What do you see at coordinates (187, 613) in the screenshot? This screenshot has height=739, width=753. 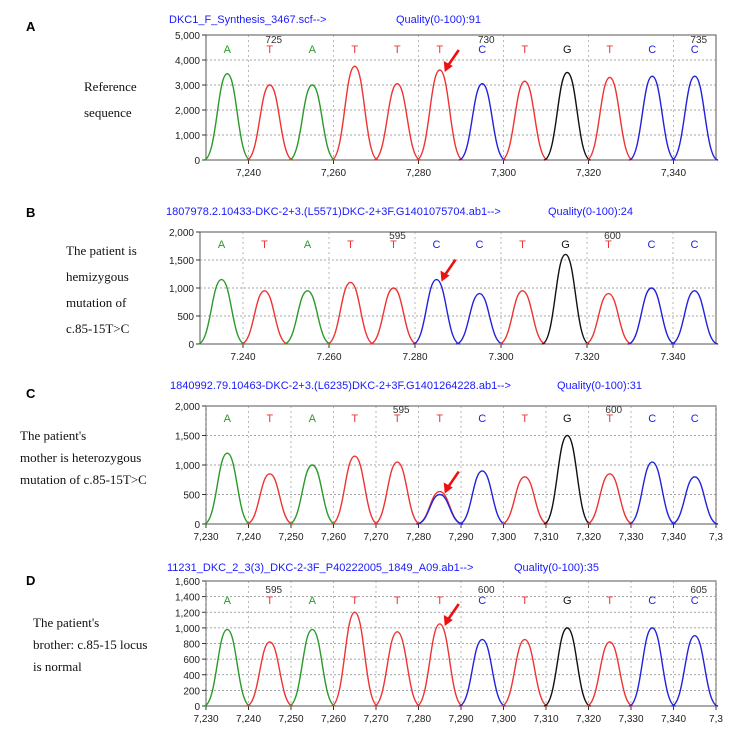 I see `y-tick-label: 1,200` at bounding box center [187, 613].